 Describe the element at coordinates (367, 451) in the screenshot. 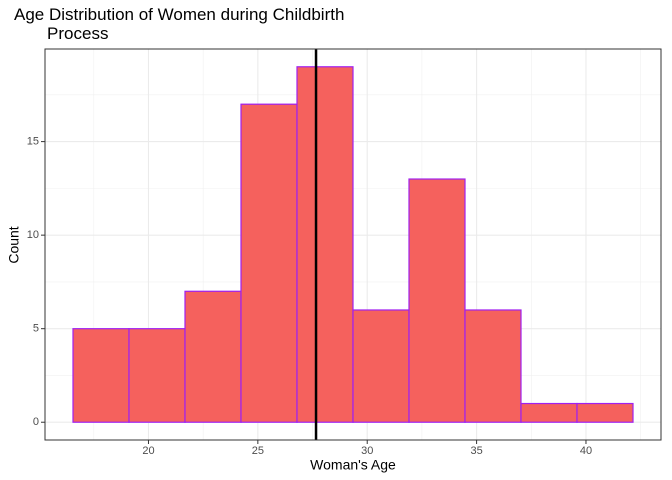

I see `x-tick-label: 30` at that location.